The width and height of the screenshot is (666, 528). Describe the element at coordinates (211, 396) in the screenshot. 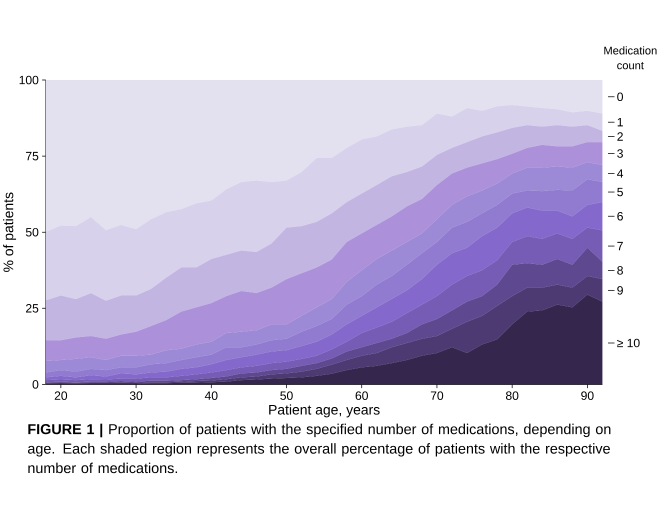

I see `x-tick-label: 40` at that location.